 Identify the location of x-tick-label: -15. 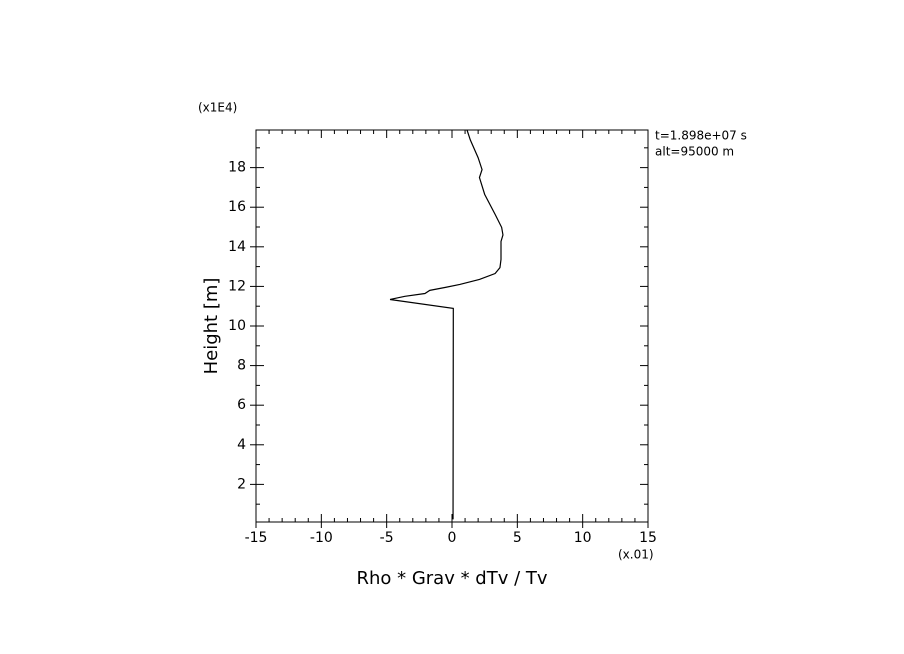
(256, 538).